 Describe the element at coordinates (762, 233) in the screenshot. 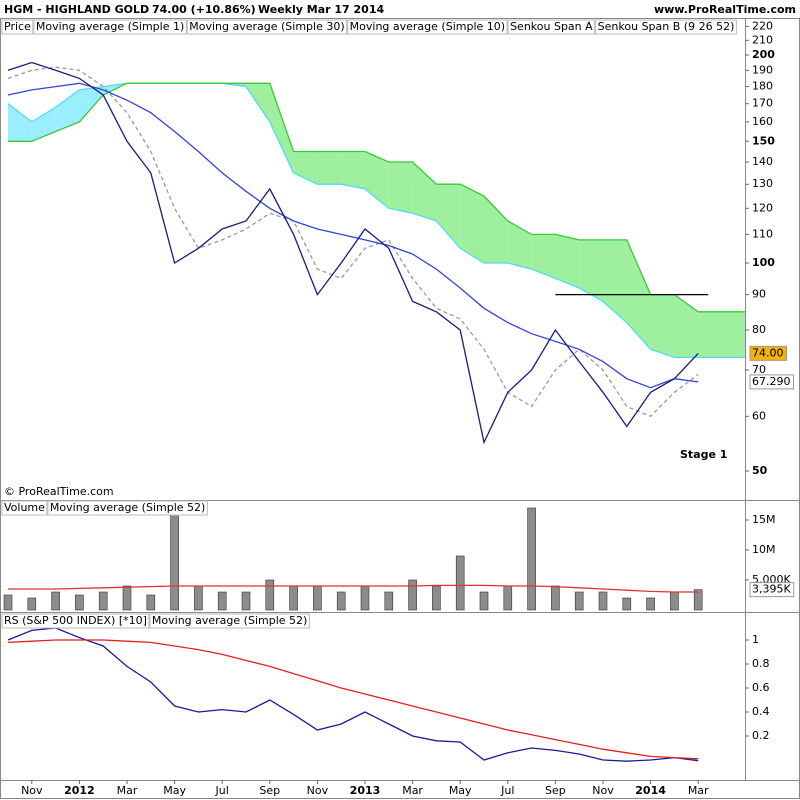

I see `y-tick-label: 110` at that location.